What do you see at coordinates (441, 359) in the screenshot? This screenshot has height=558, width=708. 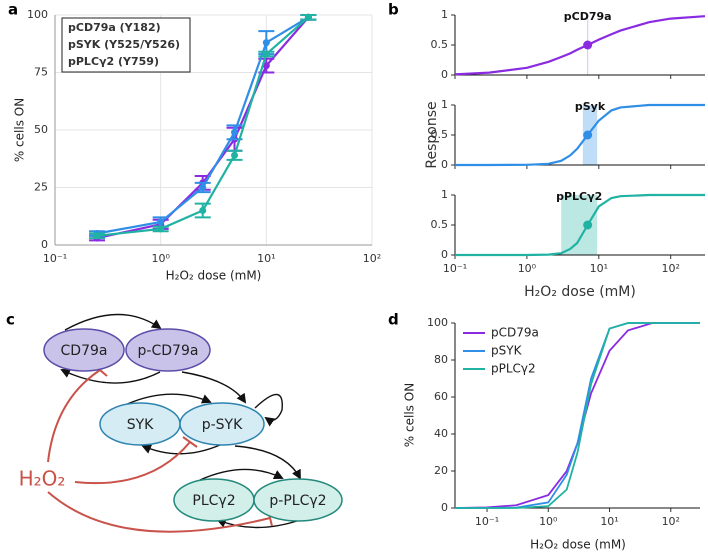 I see `y-tick-label: 80` at bounding box center [441, 359].